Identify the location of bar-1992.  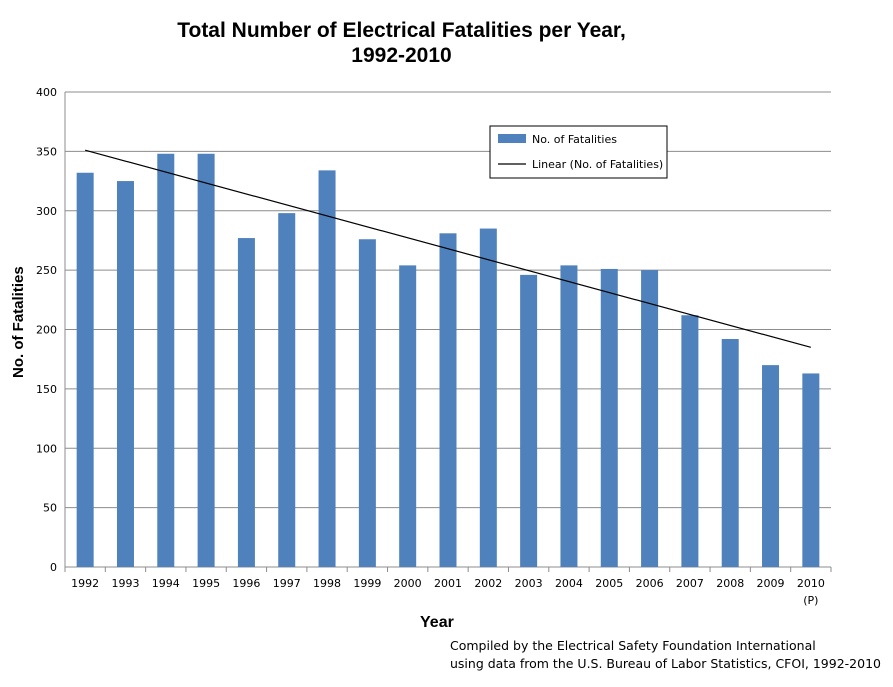
(85, 369).